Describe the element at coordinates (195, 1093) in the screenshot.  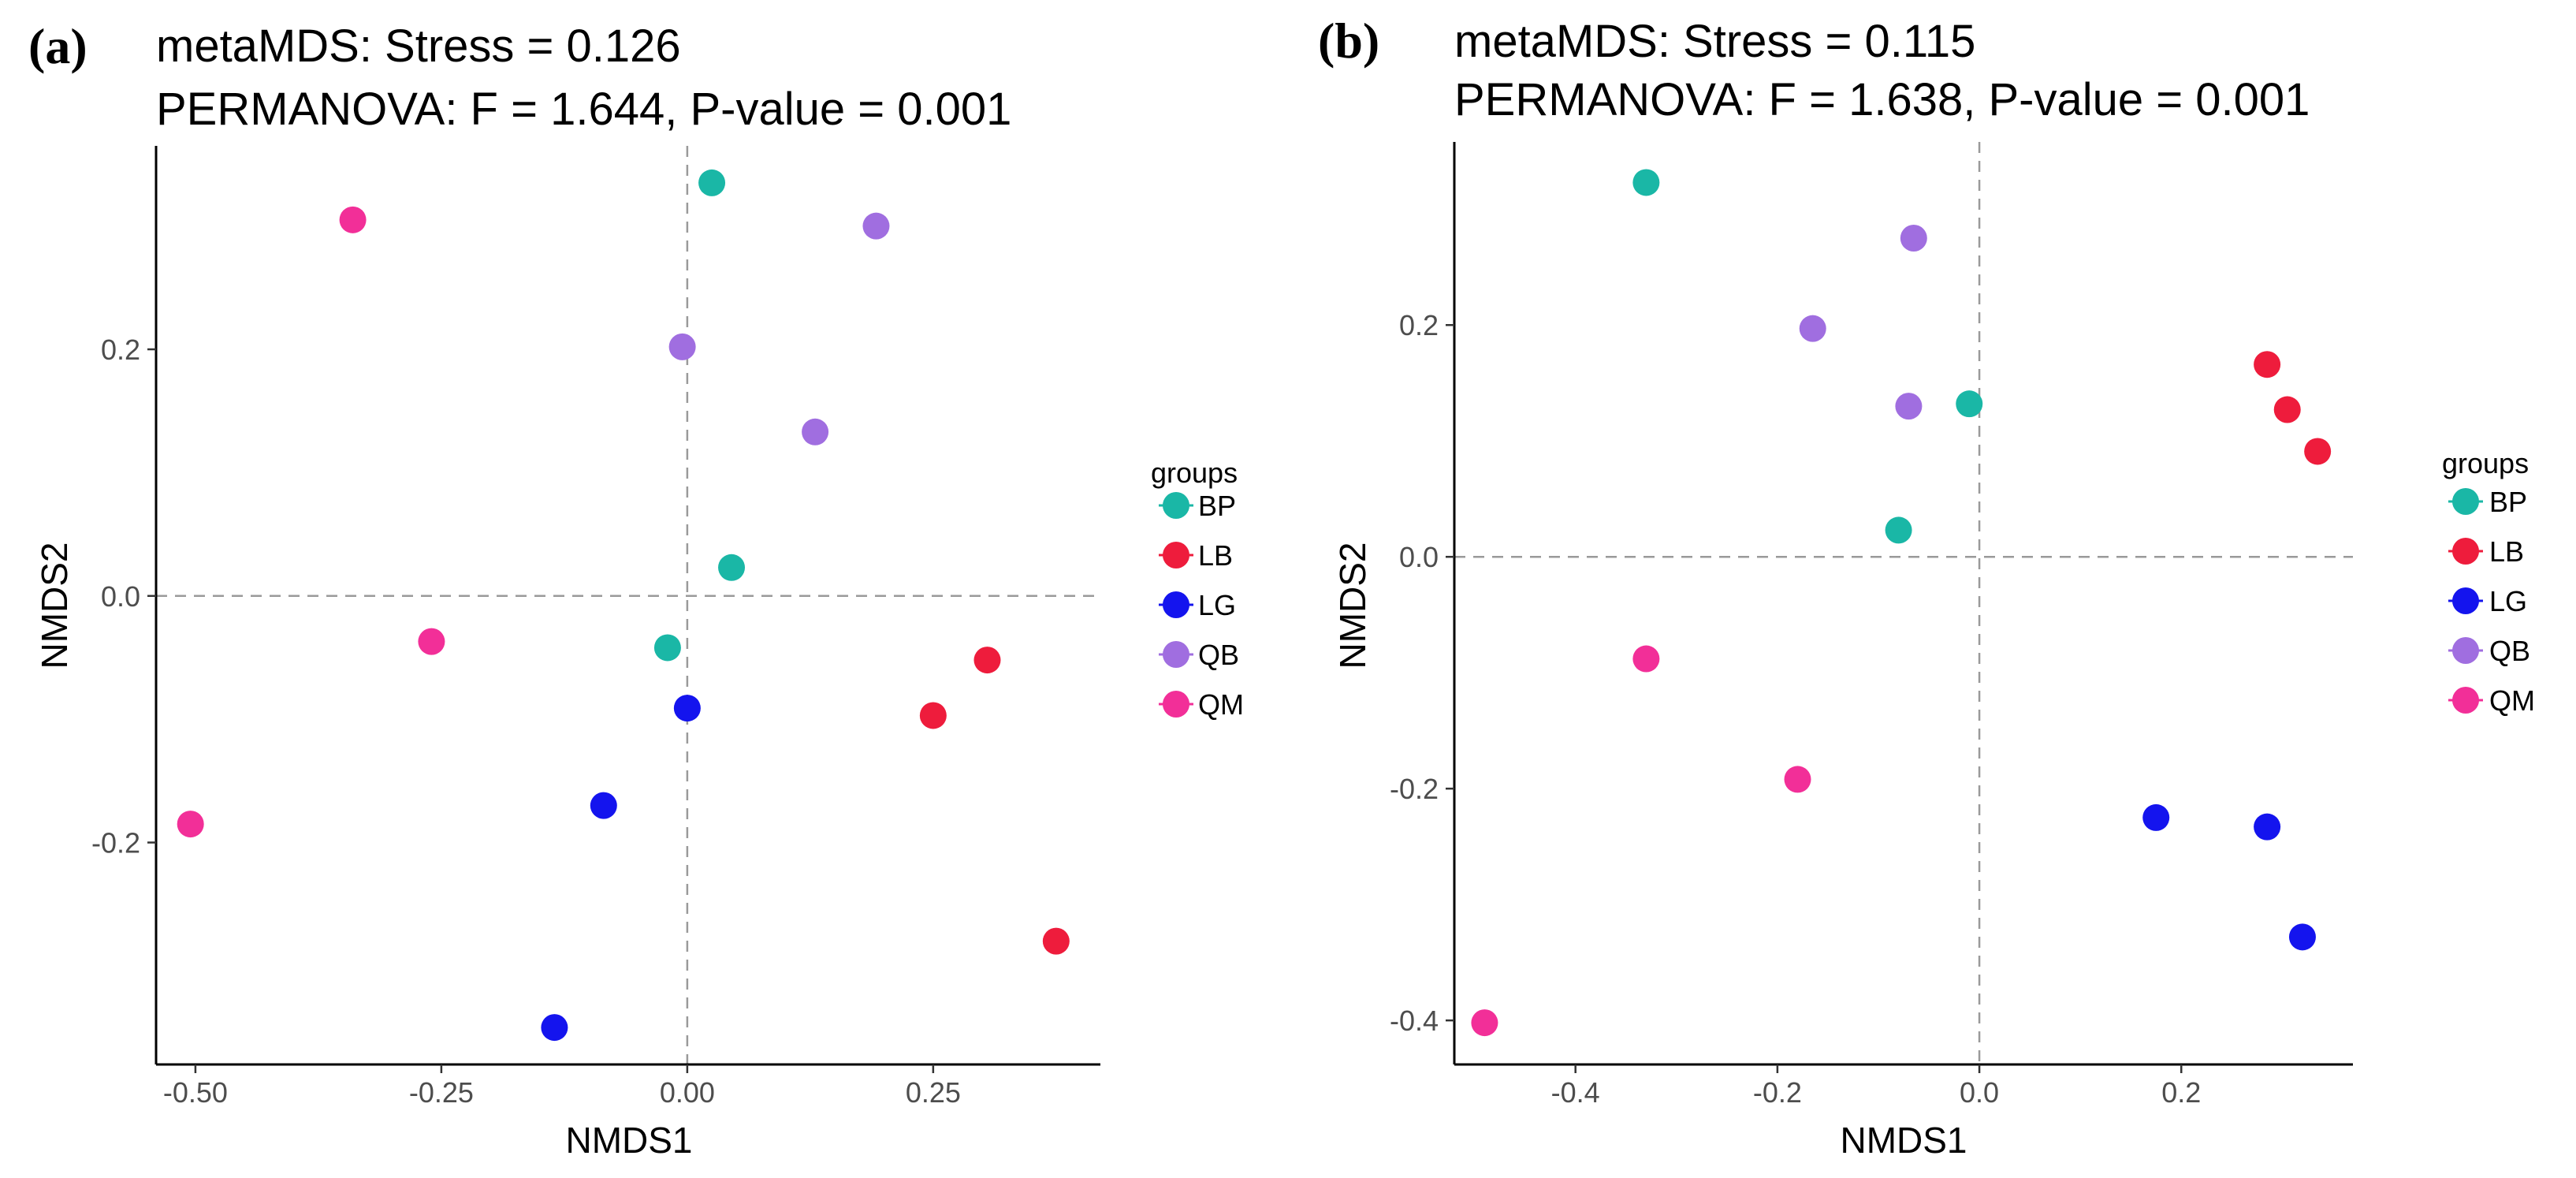
I see `x-tick-label: -0.50` at that location.